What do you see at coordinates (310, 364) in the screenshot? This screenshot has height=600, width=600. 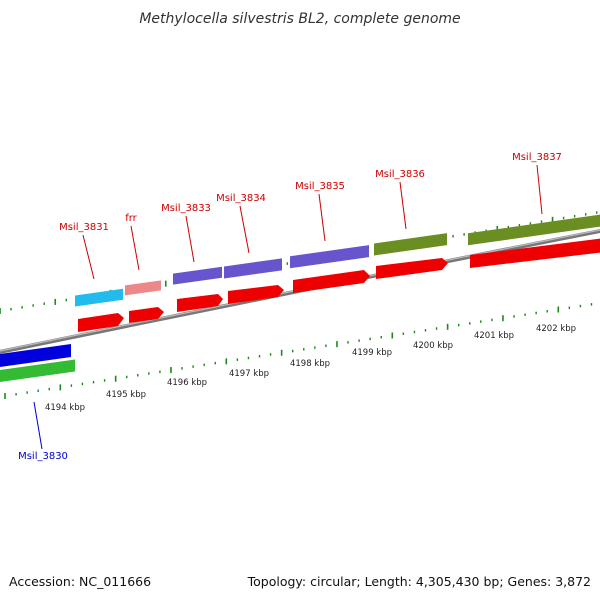 I see `kbp-label: 4198 kbp` at bounding box center [310, 364].